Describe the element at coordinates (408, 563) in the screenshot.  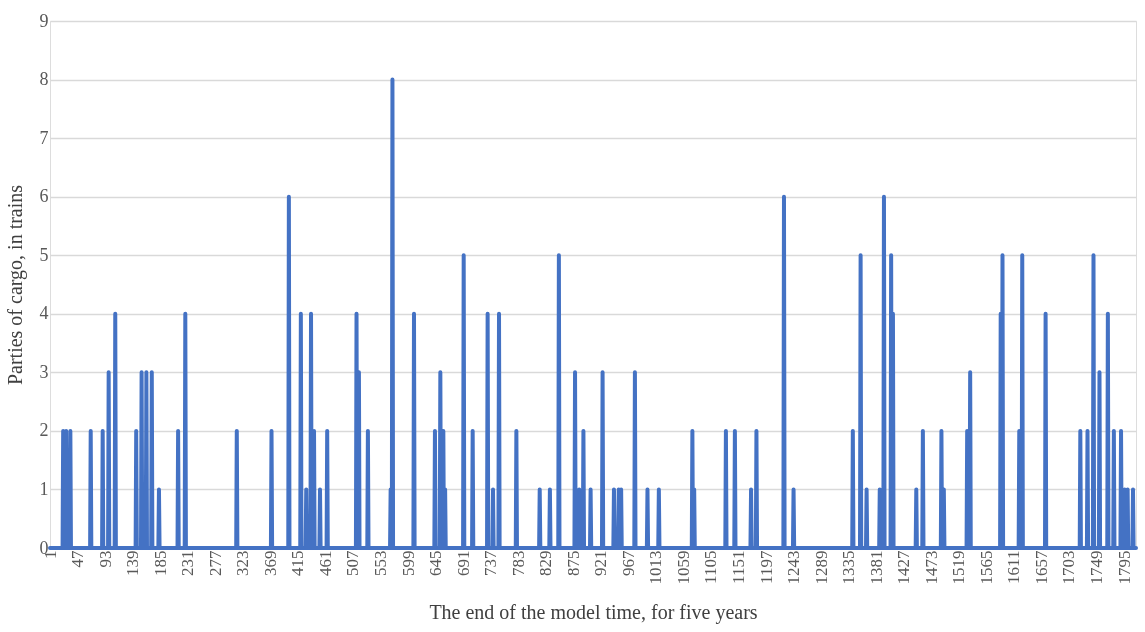
I see `x-tick-label: 599` at that location.